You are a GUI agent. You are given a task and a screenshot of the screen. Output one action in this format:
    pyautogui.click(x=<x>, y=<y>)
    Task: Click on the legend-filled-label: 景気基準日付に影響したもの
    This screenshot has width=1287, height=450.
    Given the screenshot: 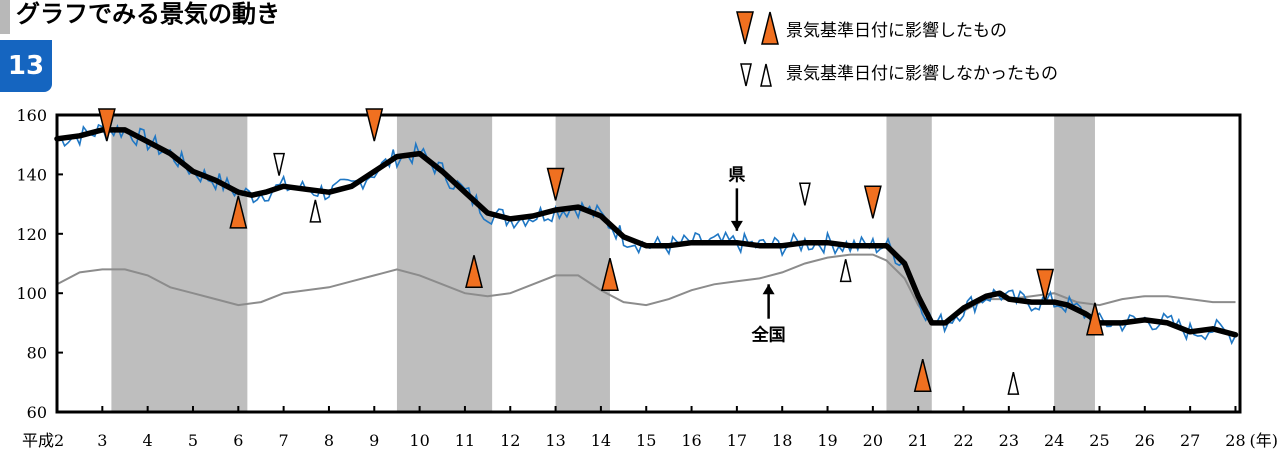 What is the action you would take?
    pyautogui.click(x=896, y=31)
    